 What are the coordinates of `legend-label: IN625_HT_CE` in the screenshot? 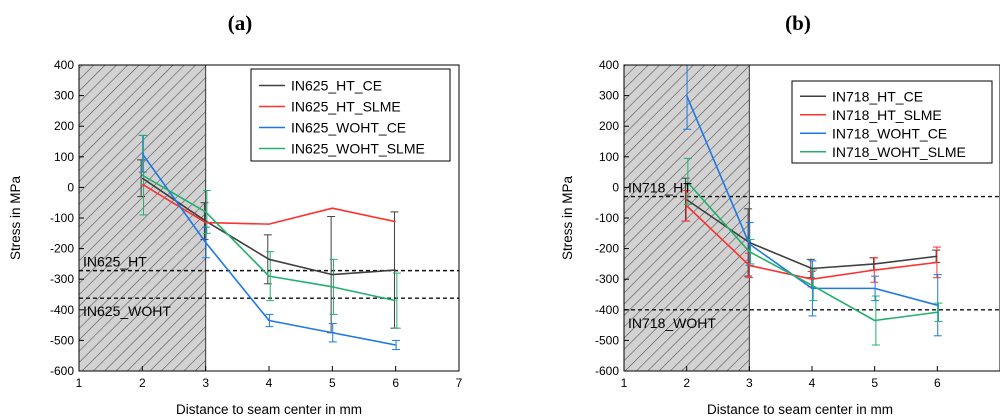 It's located at (336, 86).